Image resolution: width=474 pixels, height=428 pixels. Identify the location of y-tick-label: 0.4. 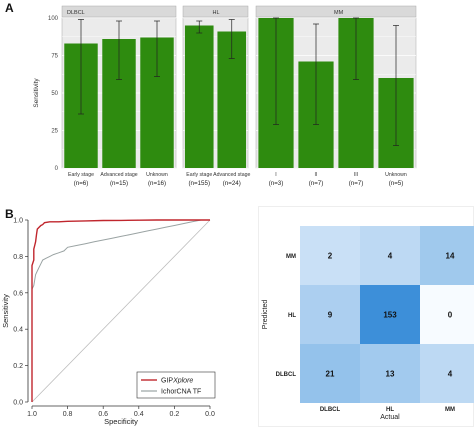
(18, 330).